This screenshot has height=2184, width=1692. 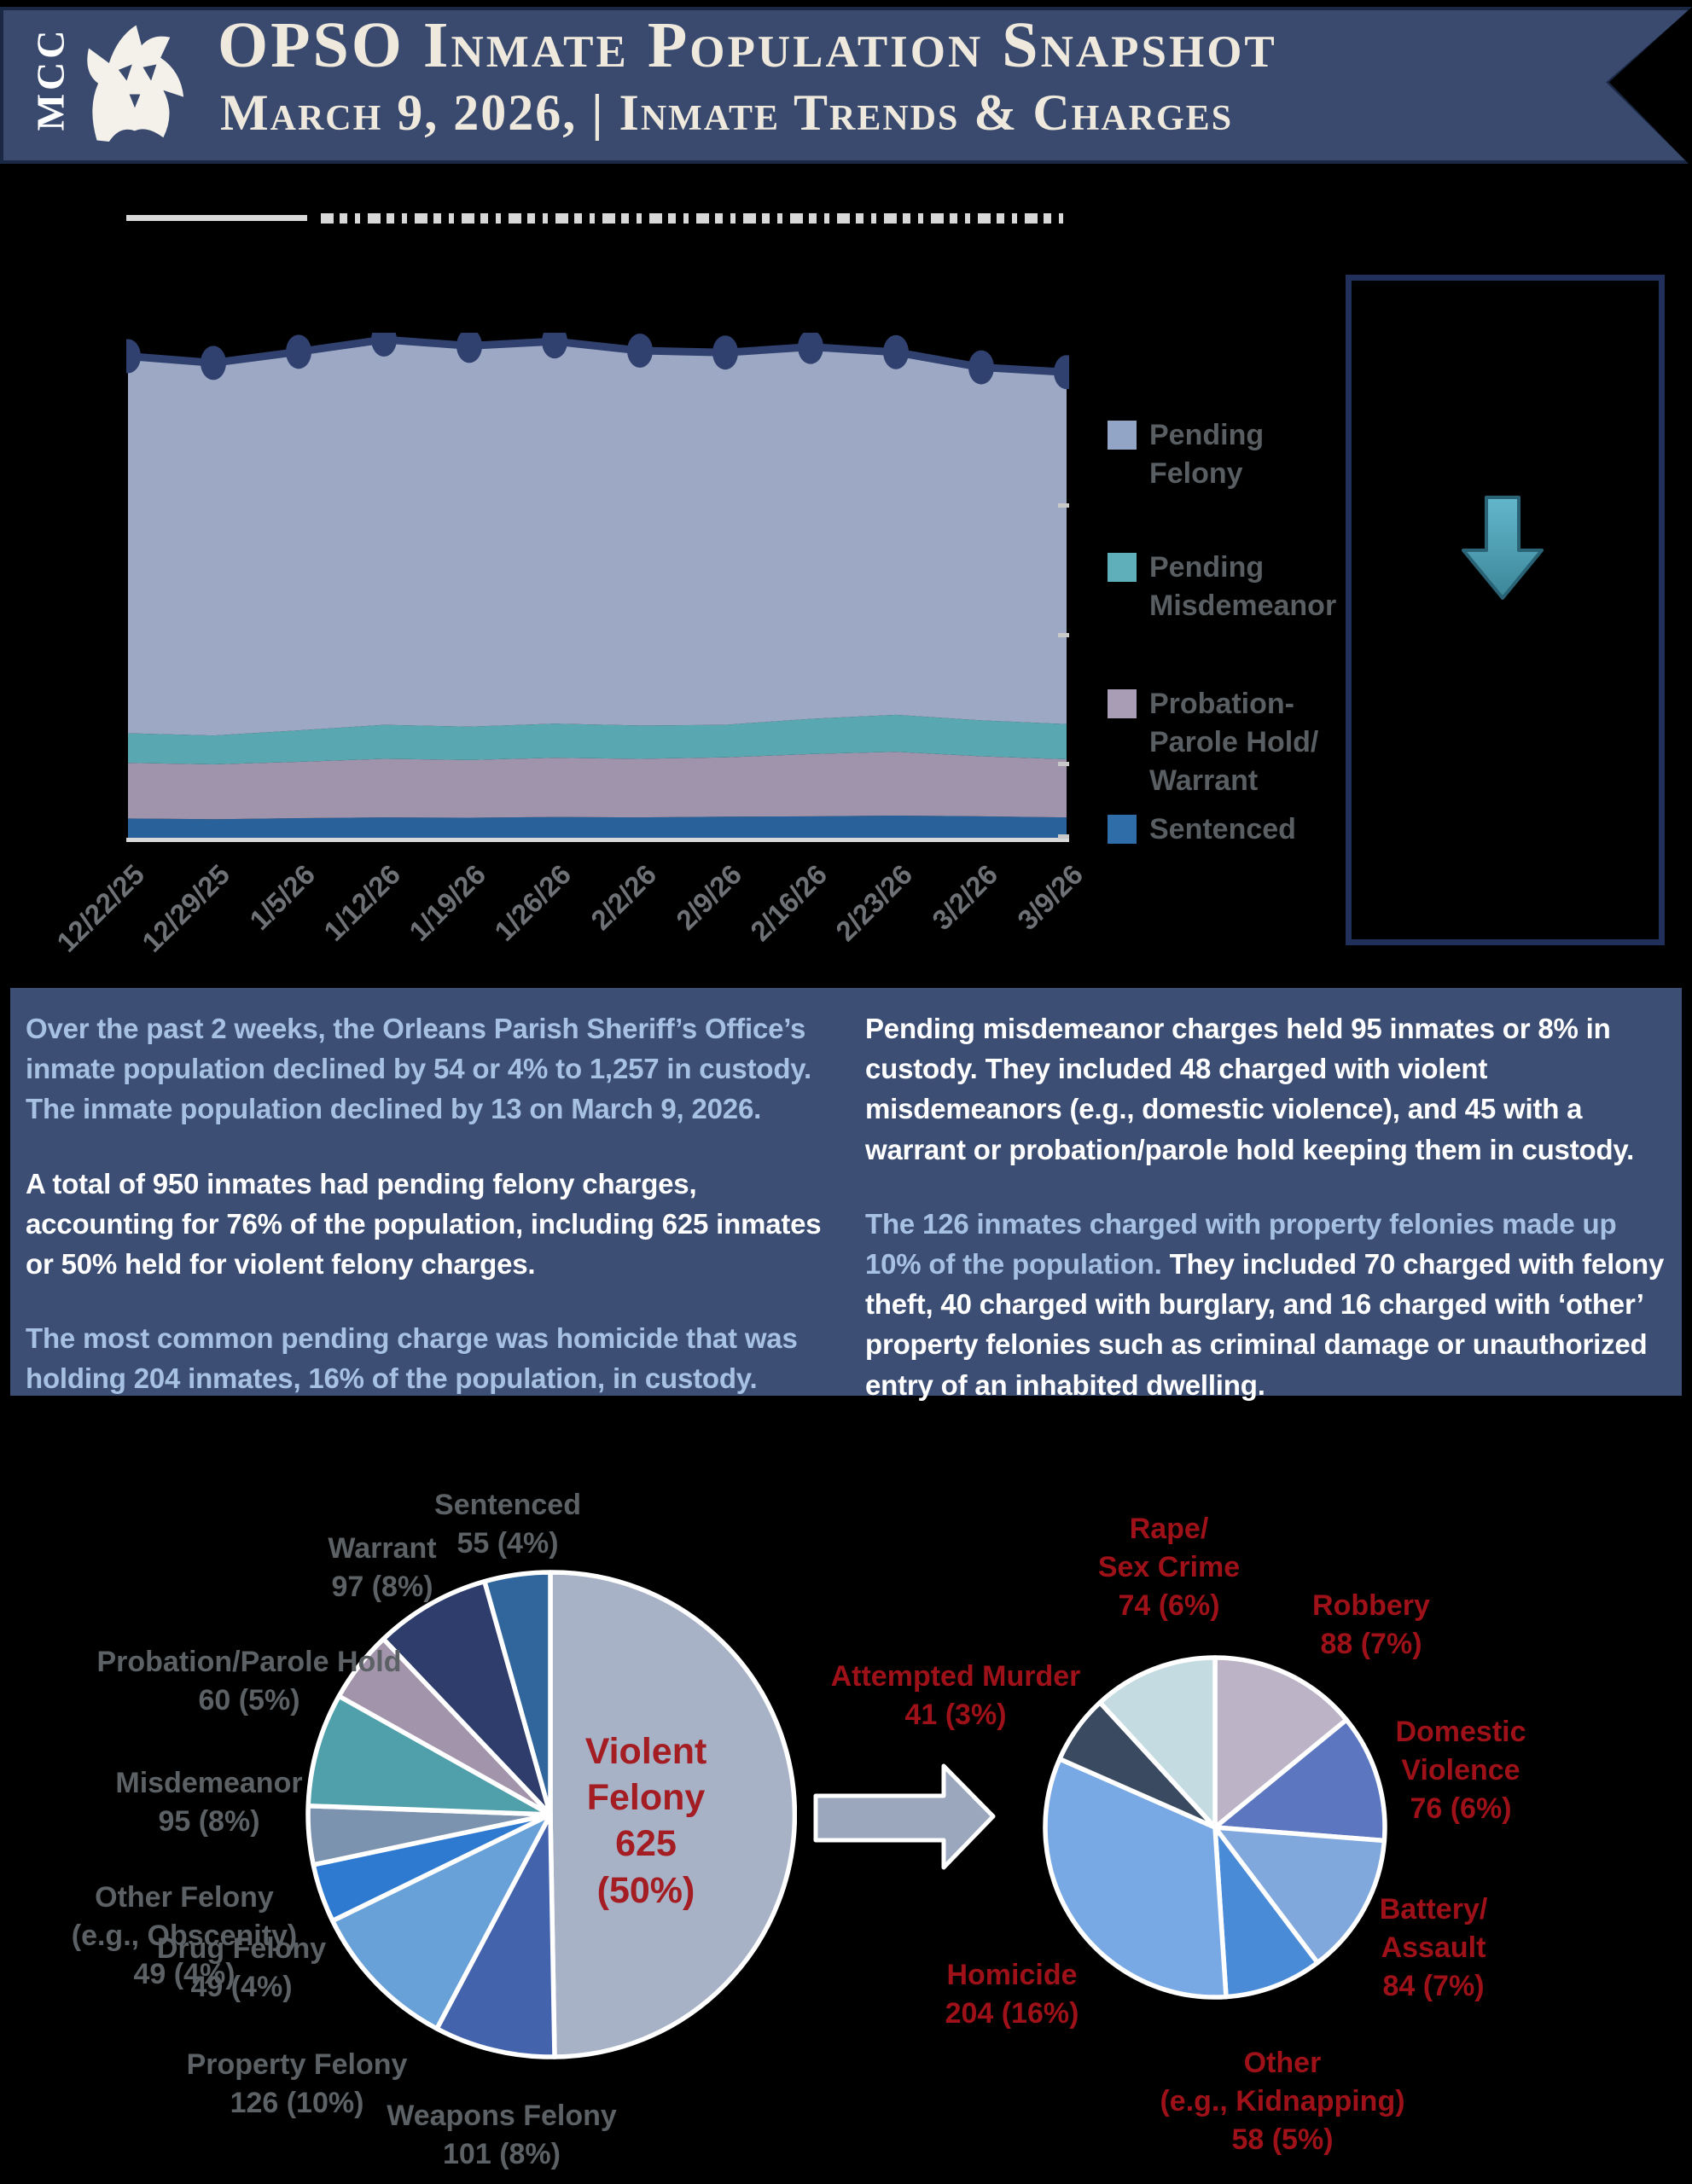 I want to click on legend-item: Probation- Parole Hold/ Warrant, so click(x=1213, y=743).